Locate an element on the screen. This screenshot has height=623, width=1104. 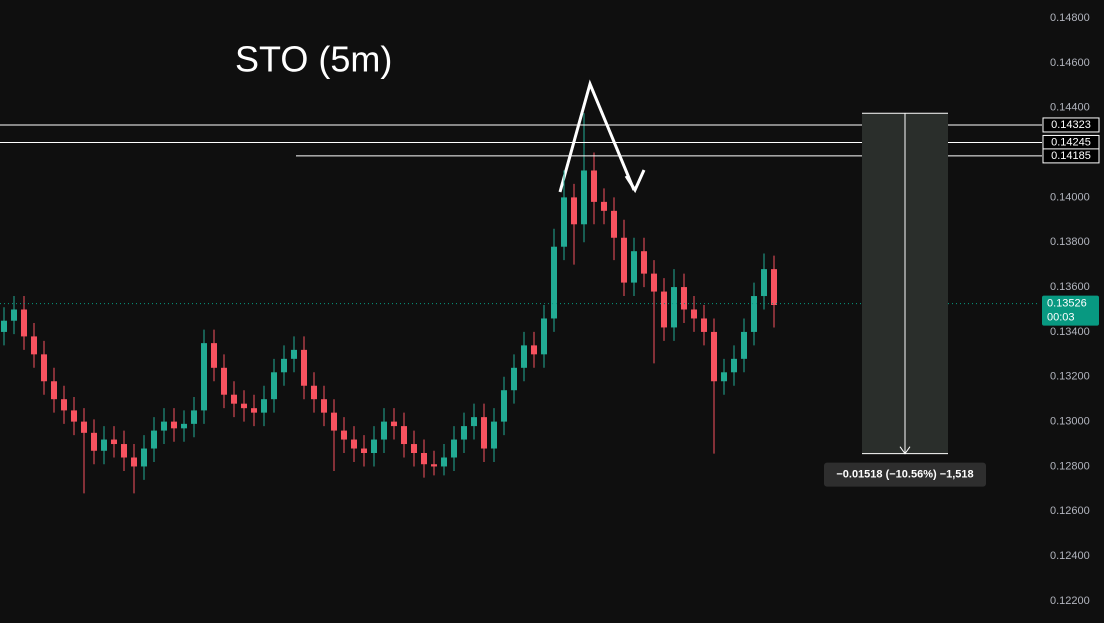
y-tick-label: 0.12600 is located at coordinates (1070, 511).